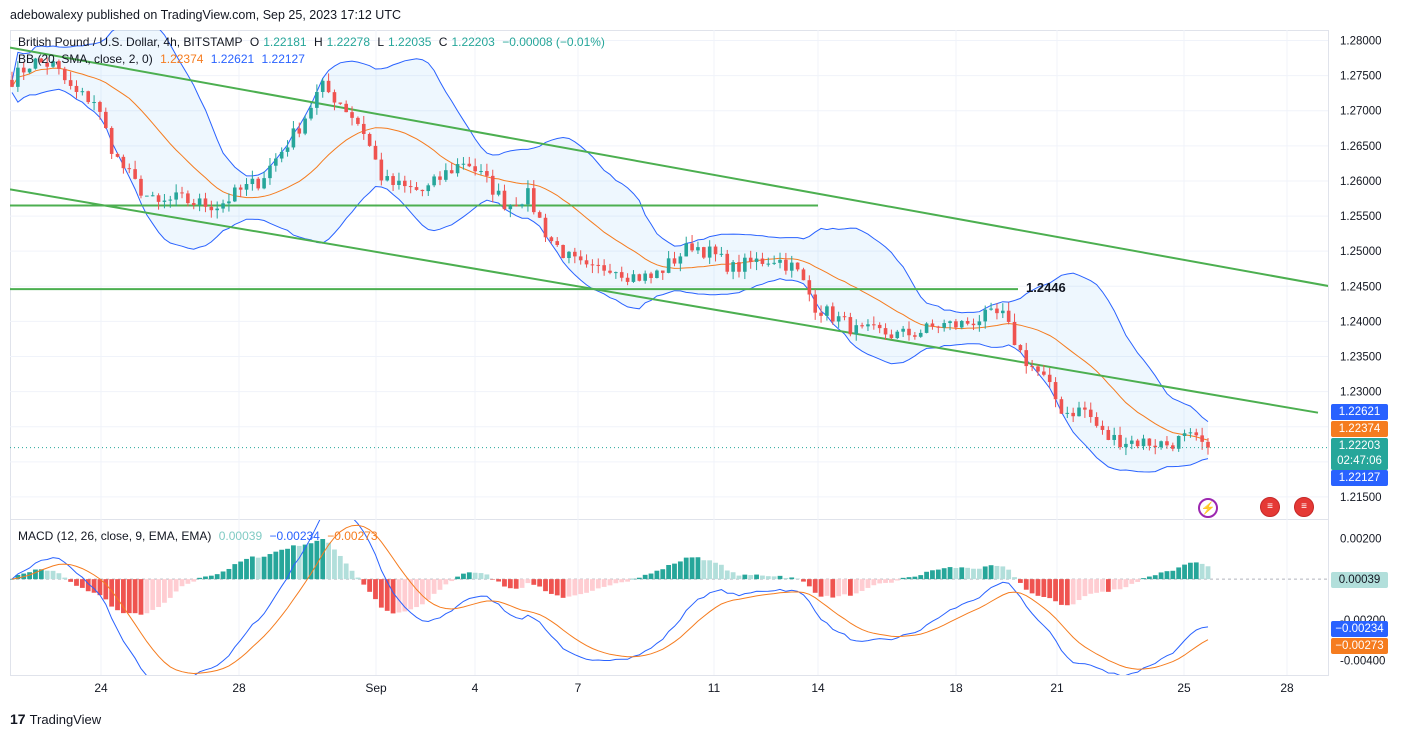  Describe the element at coordinates (18, 719) in the screenshot. I see `tradingview-logo-icon: 17` at that location.